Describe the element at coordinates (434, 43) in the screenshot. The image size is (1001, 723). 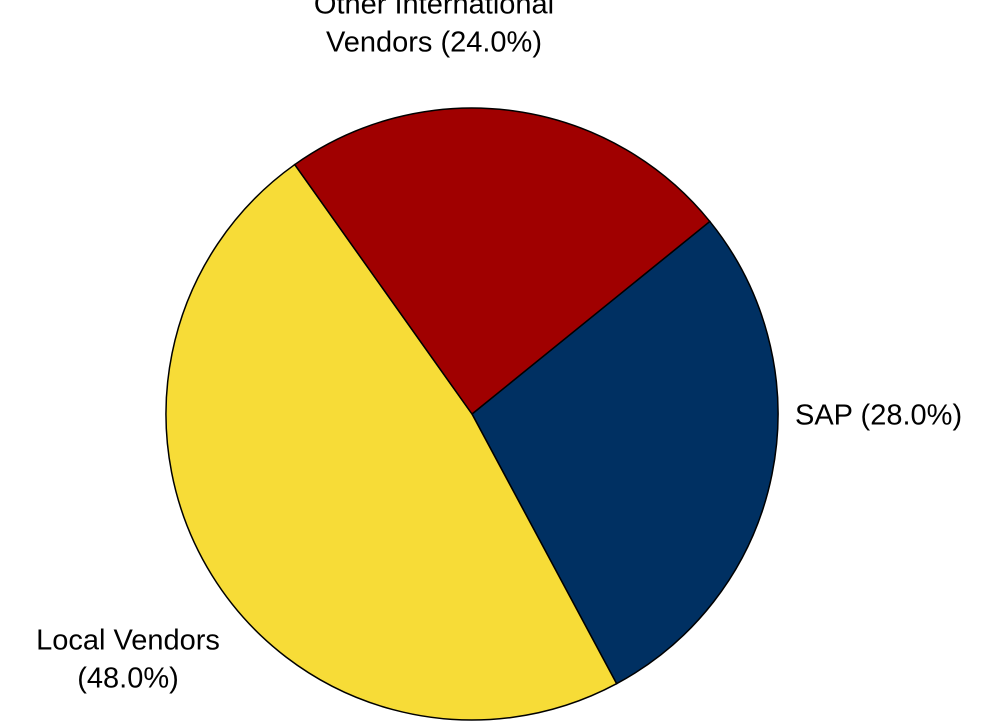
I see `pie-label-line: Vendors (24.0%)` at that location.